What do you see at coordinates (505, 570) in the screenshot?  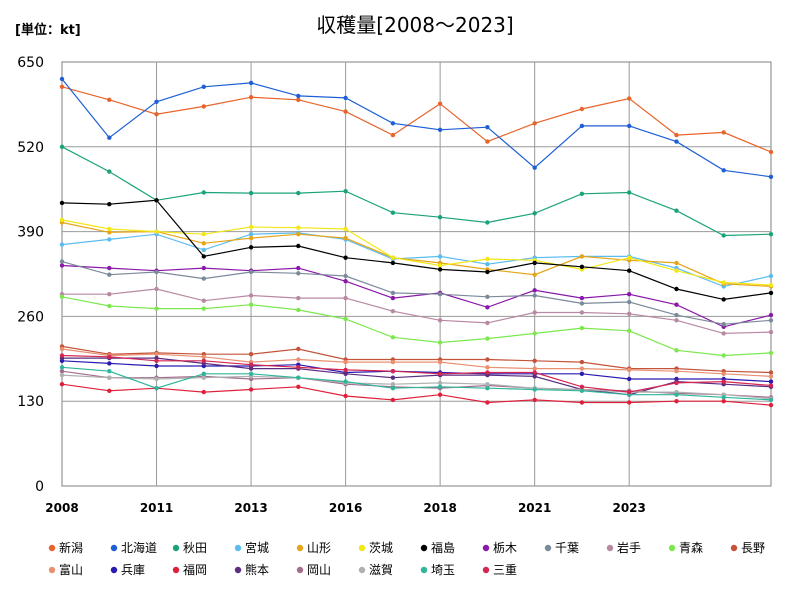 I see `legend-label: 三重` at bounding box center [505, 570].